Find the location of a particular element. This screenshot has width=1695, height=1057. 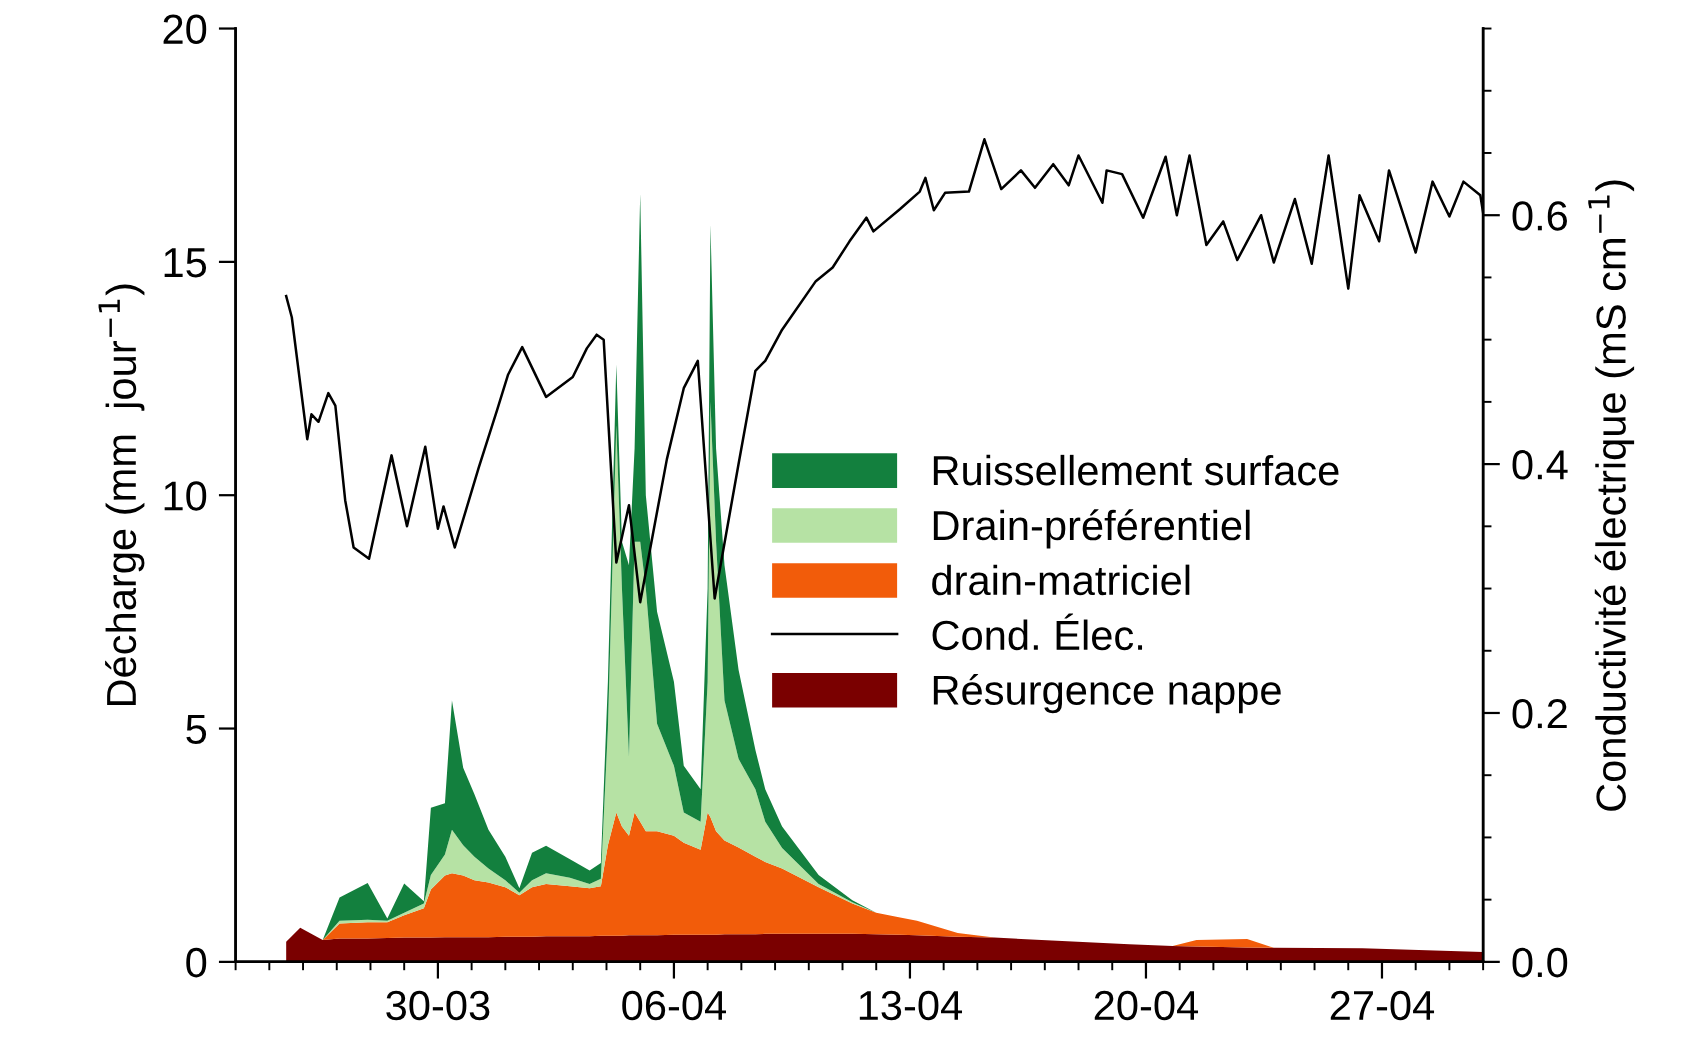

legend-label: drain-matriciel is located at coordinates (1061, 580).